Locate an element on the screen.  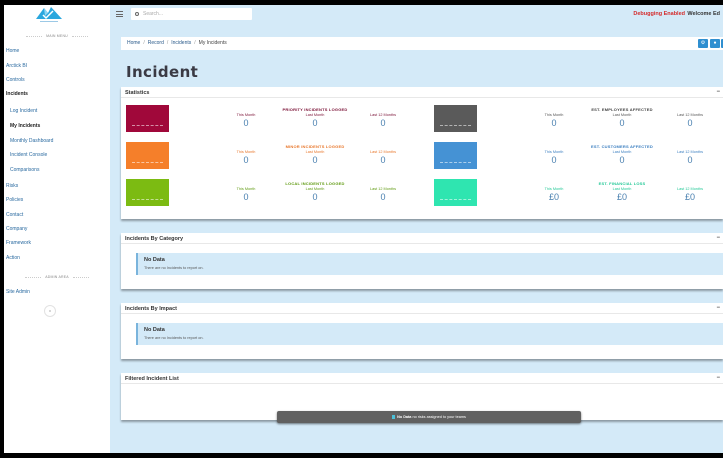
arctick-logo-icon is located at coordinates (49, 15).